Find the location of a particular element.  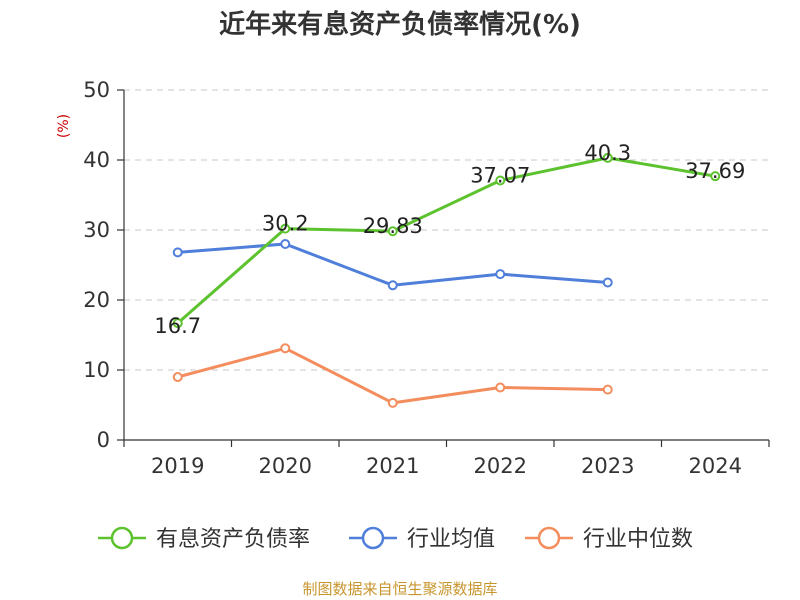

chart-title: 近年来有息资产负债率情况(%) is located at coordinates (400, 24).